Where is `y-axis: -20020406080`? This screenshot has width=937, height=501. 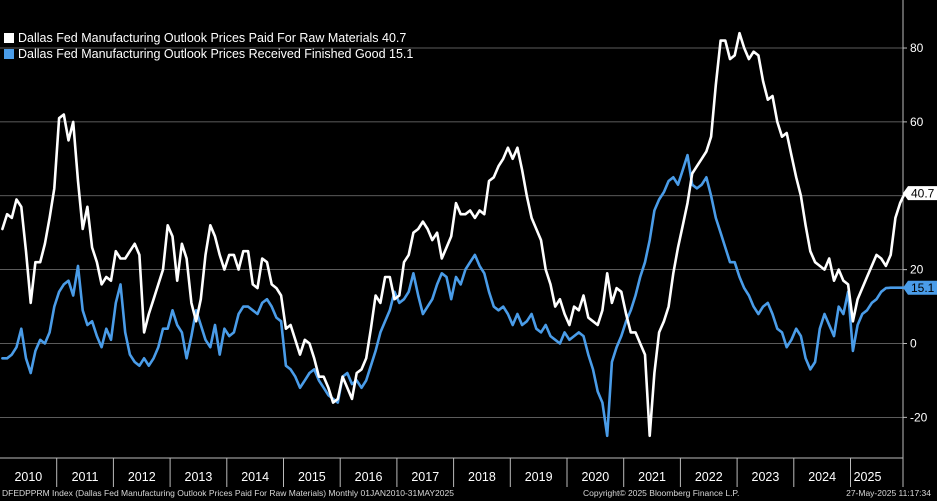 y-axis: -20020406080 is located at coordinates (915, 243).